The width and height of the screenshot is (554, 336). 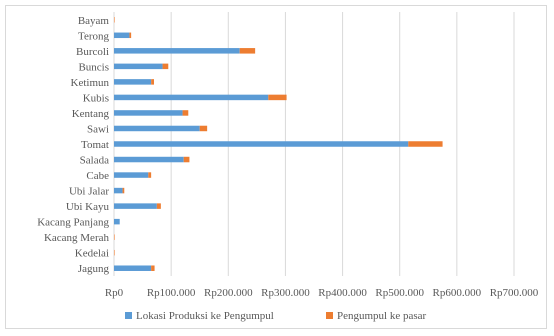 What do you see at coordinates (90, 83) in the screenshot?
I see `category-label: Ketimun` at bounding box center [90, 83].